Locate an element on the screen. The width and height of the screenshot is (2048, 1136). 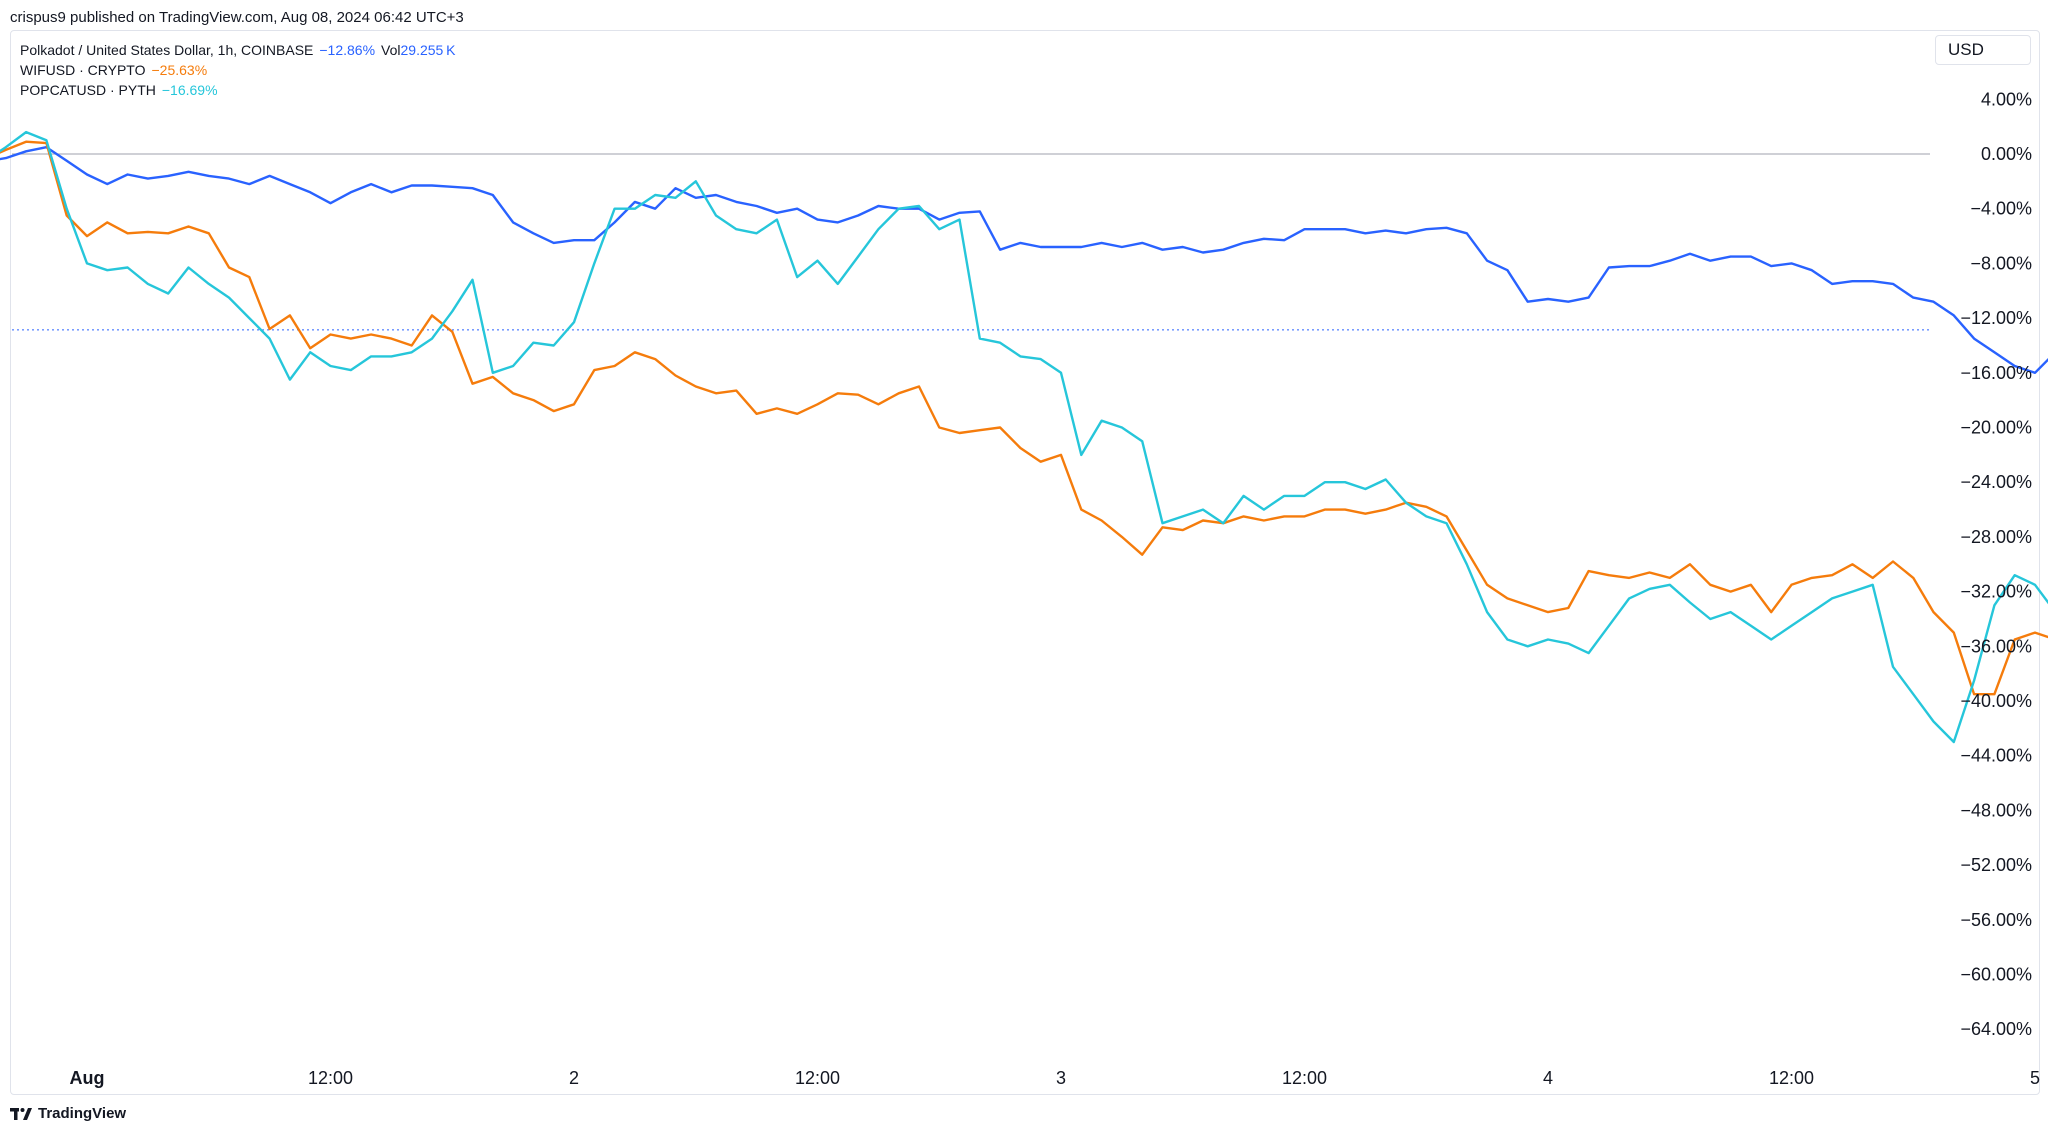
y-tick-label: −8.00% is located at coordinates (2001, 263).